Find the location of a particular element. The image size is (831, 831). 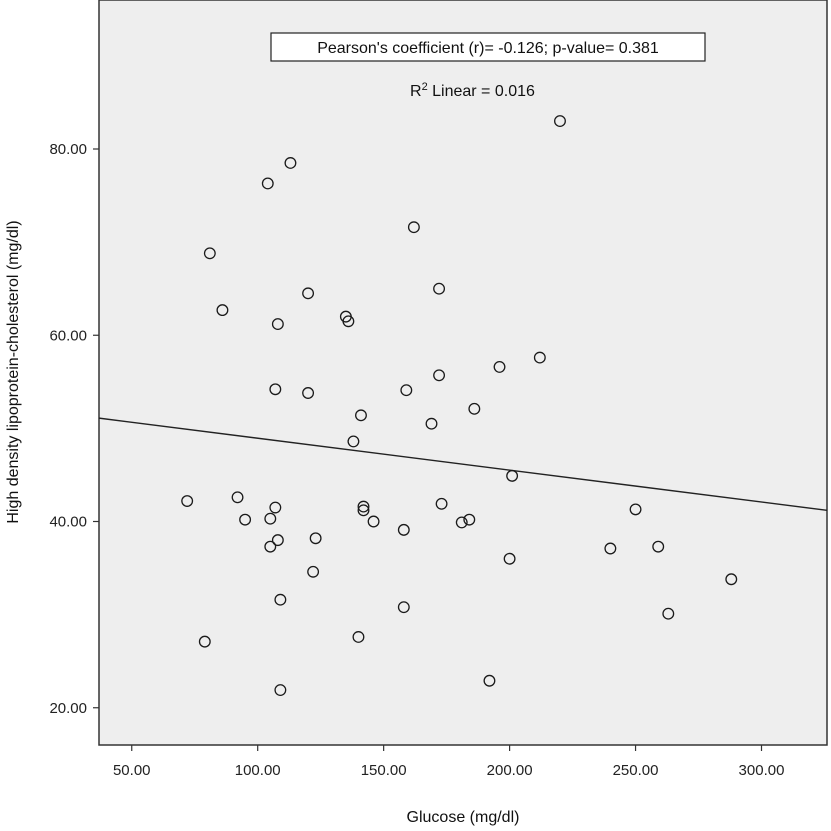

y-tick-label: 60.00 is located at coordinates (68, 335).